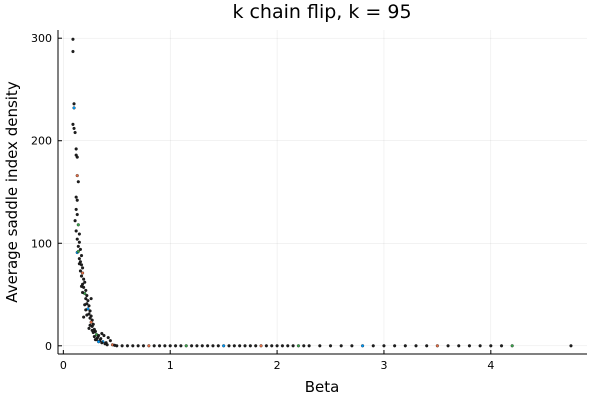 The width and height of the screenshot is (600, 400). I want to click on y-tick-label: 100, so click(41, 243).